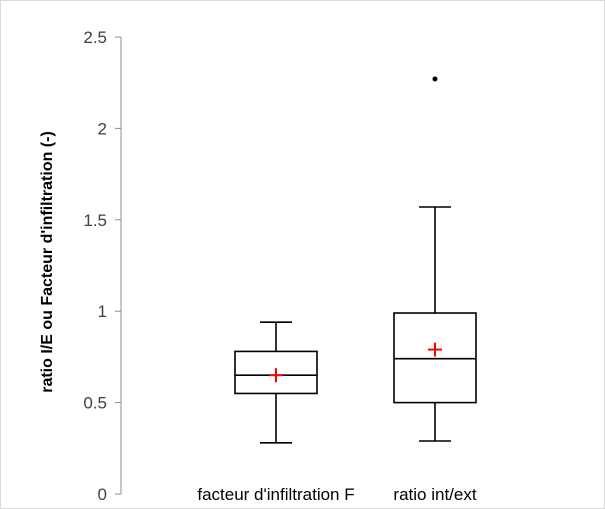  What do you see at coordinates (102, 494) in the screenshot?
I see `y-tick-label: 0` at bounding box center [102, 494].